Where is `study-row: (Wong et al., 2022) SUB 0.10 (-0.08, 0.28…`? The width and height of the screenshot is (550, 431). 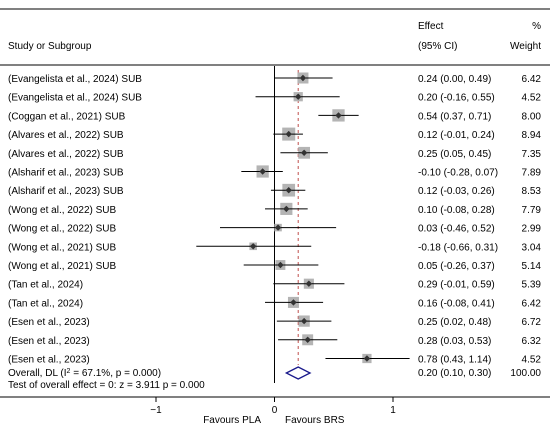
study-row: (Wong et al., 2022) SUB 0.10 (-0.08, 0.28… is located at coordinates (274, 210).